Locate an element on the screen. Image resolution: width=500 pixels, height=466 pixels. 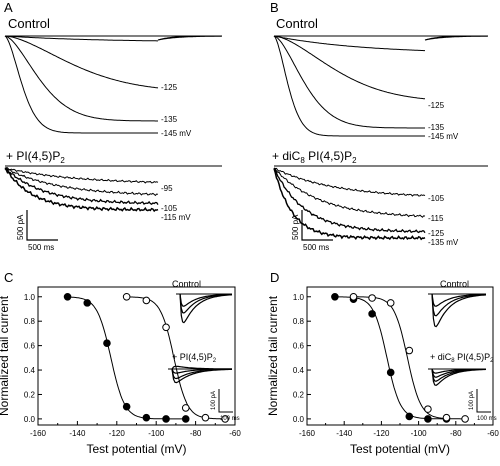
panel-b-treatment-traces is located at coordinates (380, 203).